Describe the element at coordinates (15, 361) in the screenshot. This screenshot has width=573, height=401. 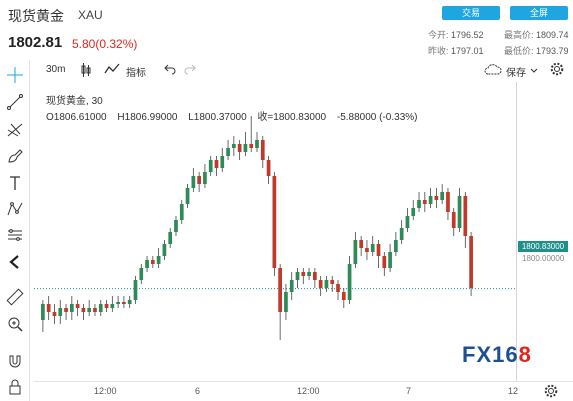
I see `magnet-icon` at that location.